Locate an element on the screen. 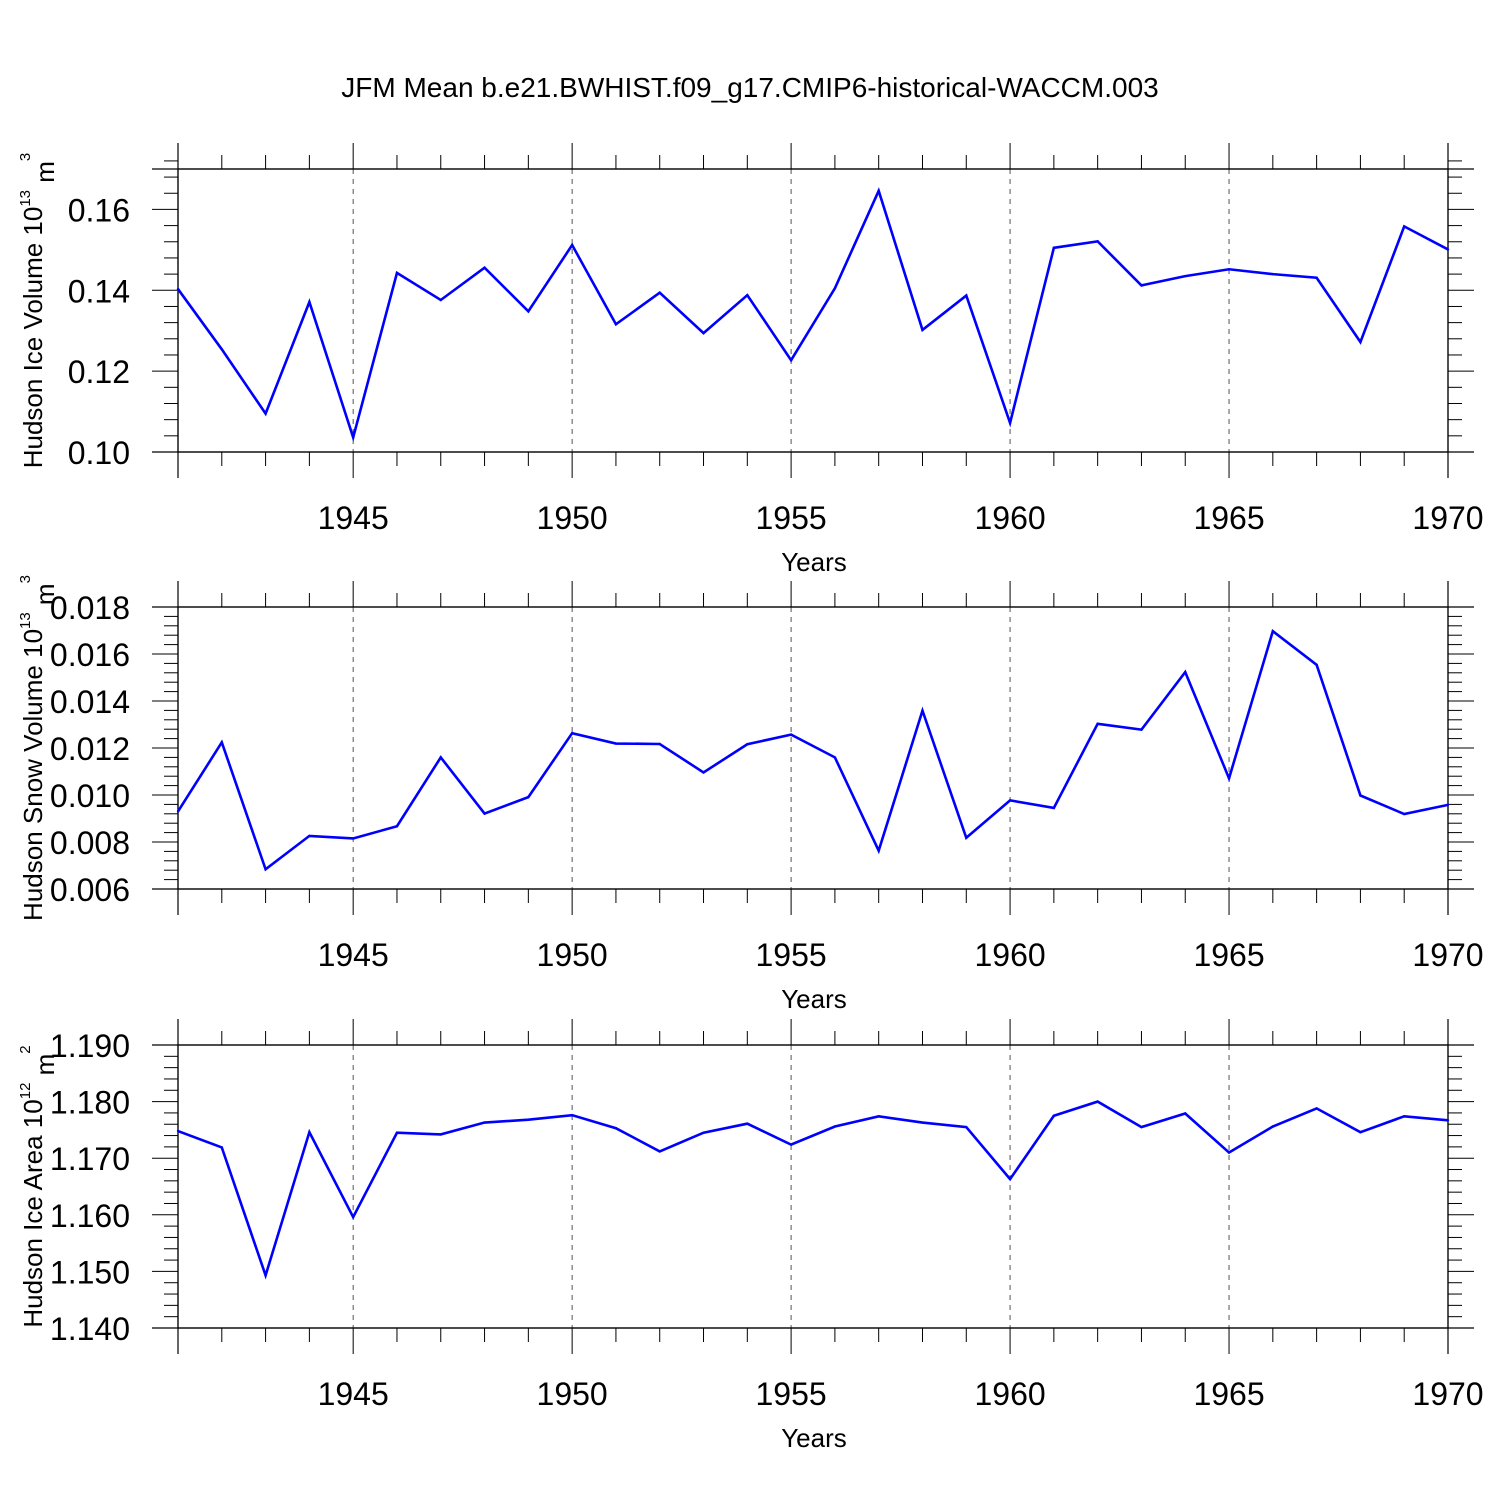  data-point-1945 is located at coordinates (353, 1217).